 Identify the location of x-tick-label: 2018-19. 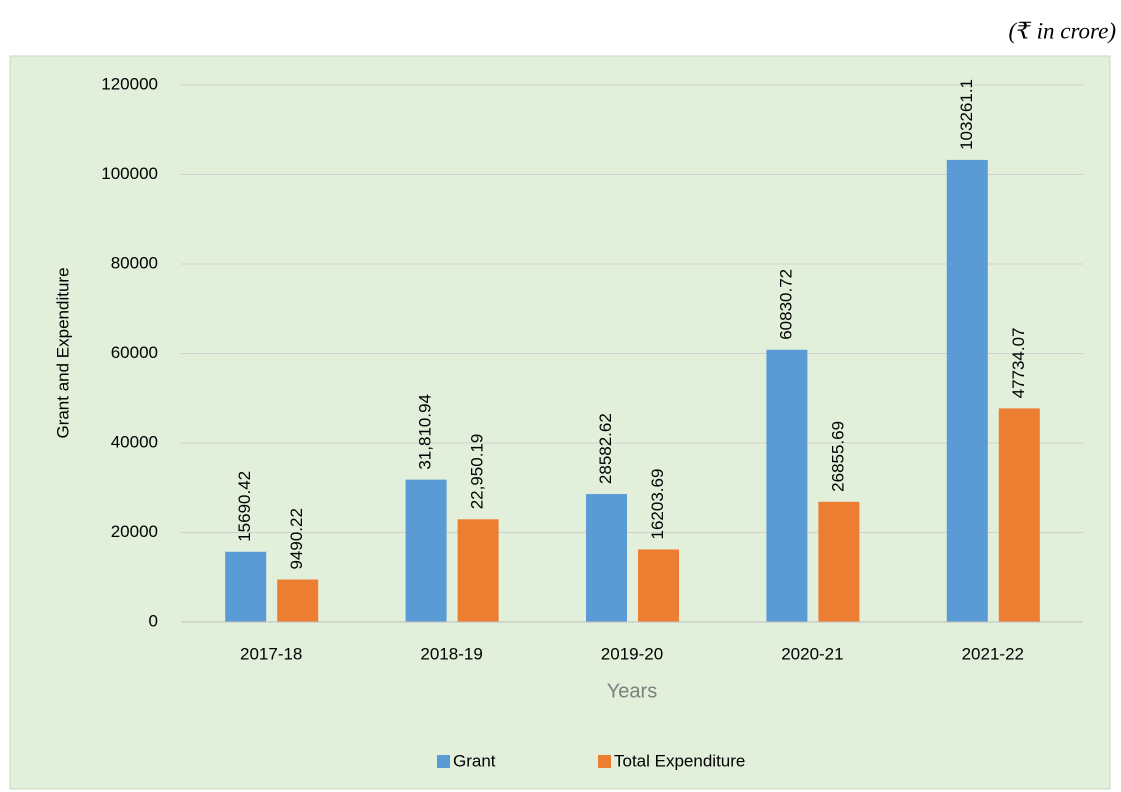
(451, 653).